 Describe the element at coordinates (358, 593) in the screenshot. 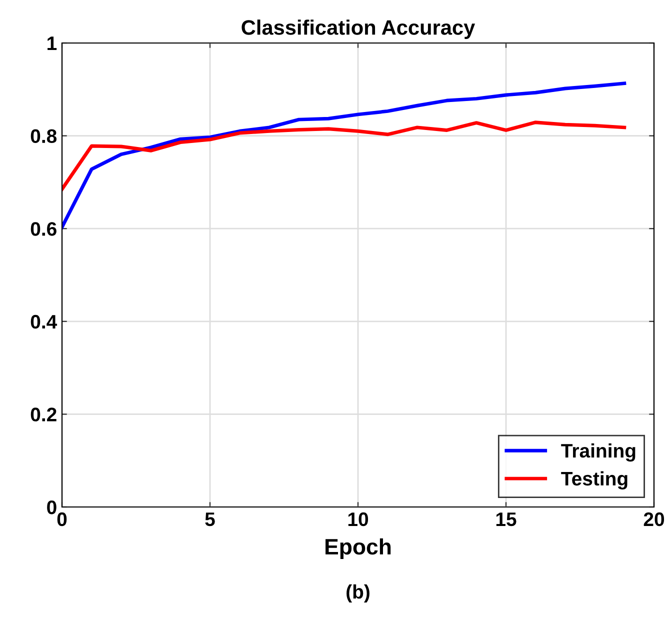

I see `text: (b)` at that location.